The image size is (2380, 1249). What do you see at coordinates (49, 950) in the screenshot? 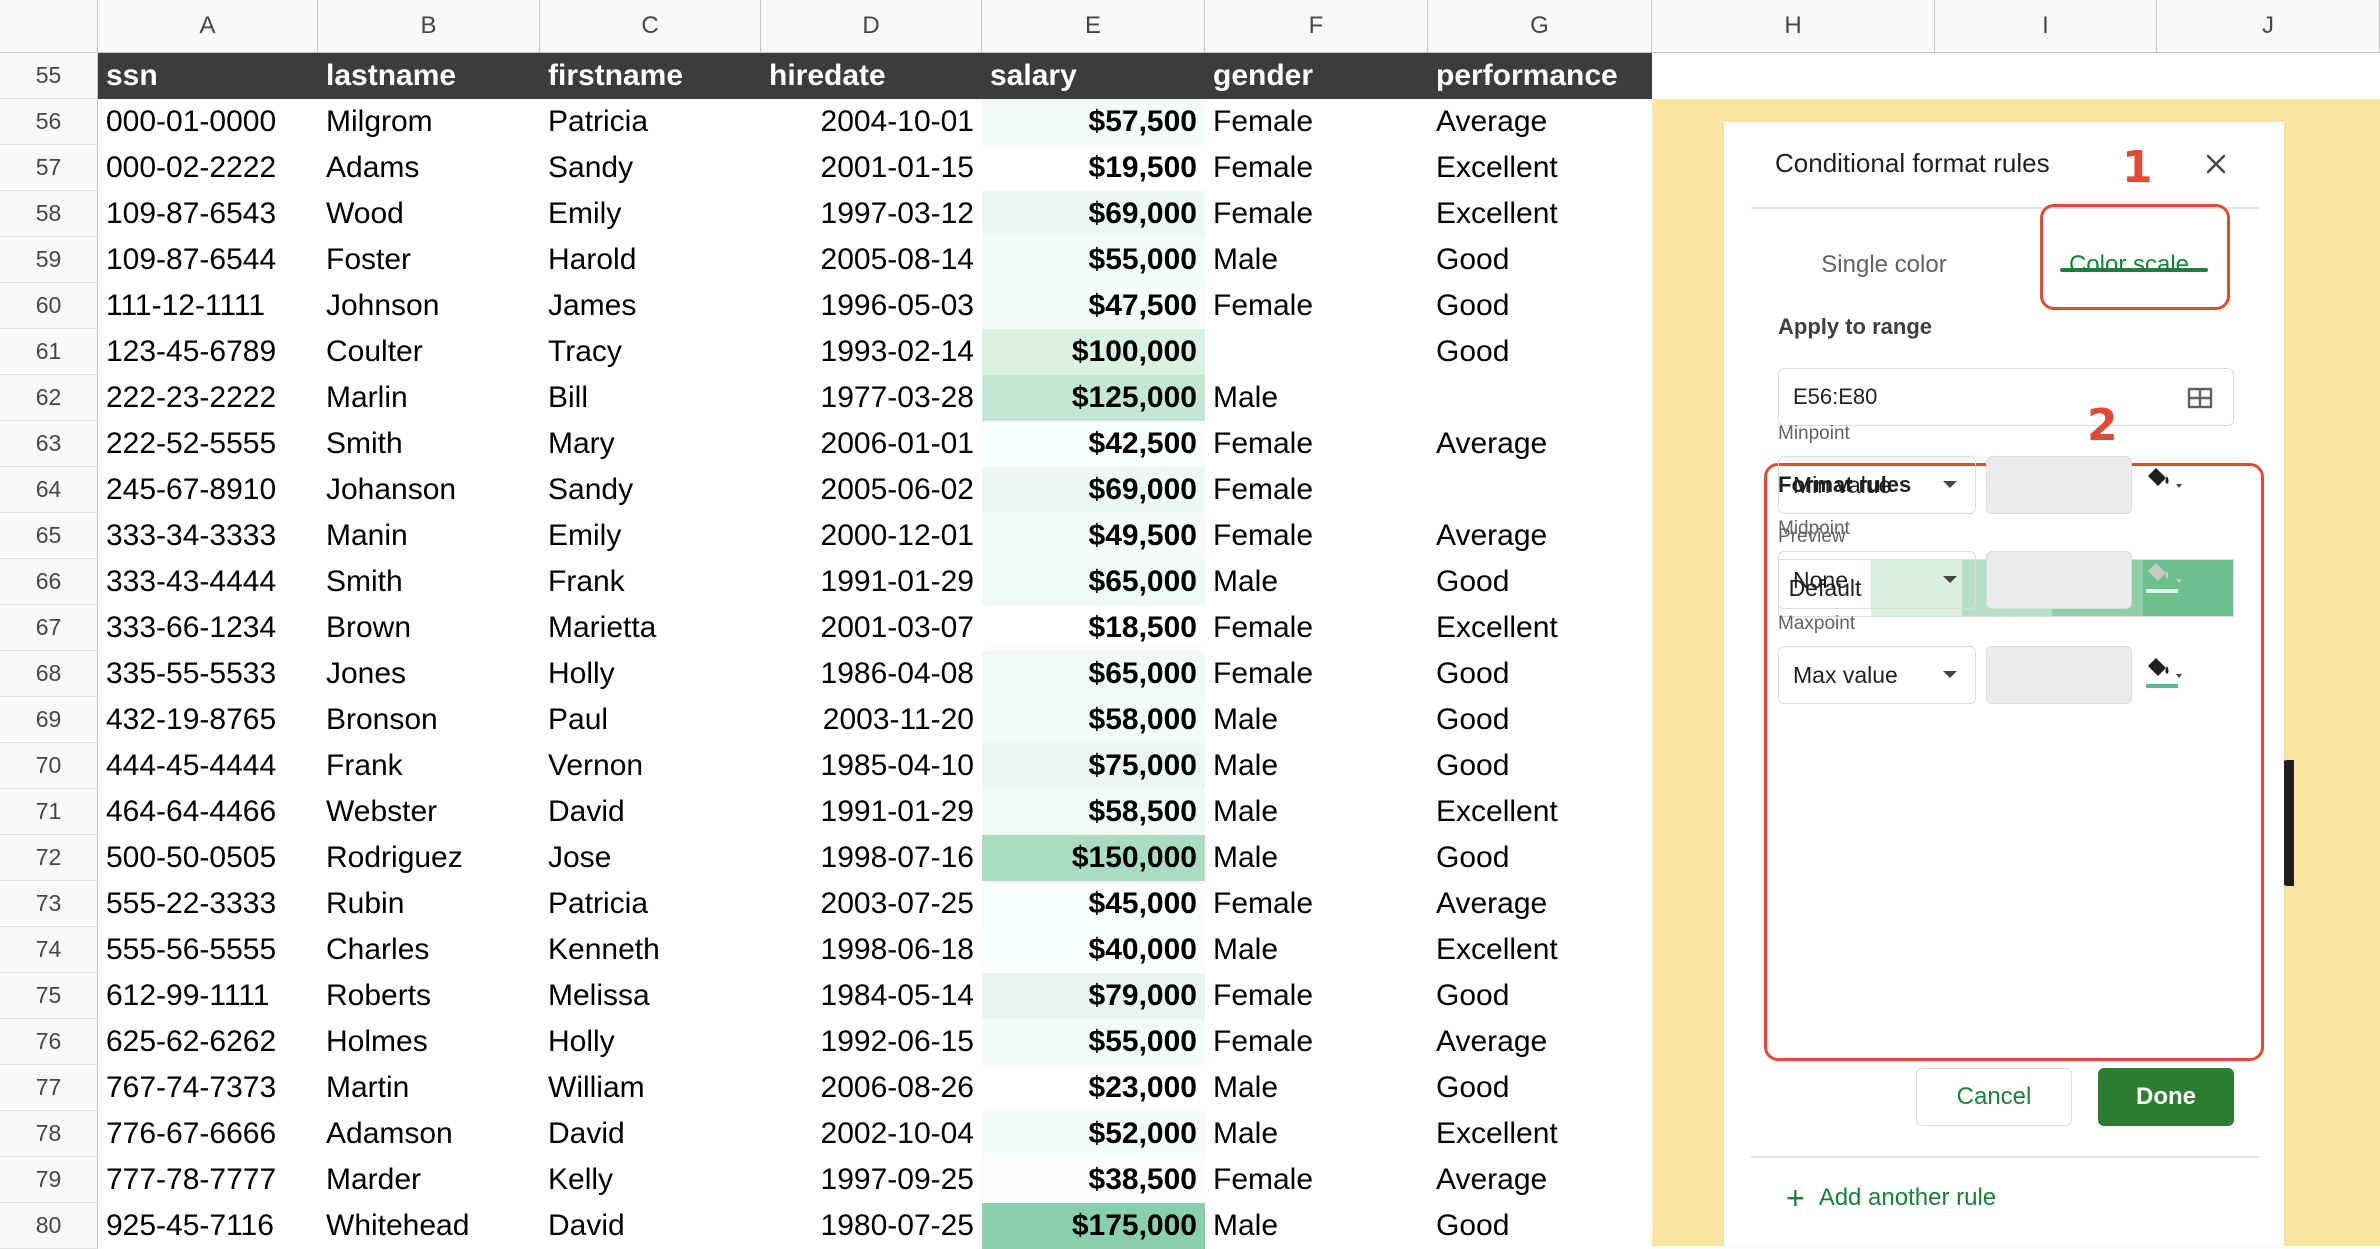
I see `row-number: 74` at bounding box center [49, 950].